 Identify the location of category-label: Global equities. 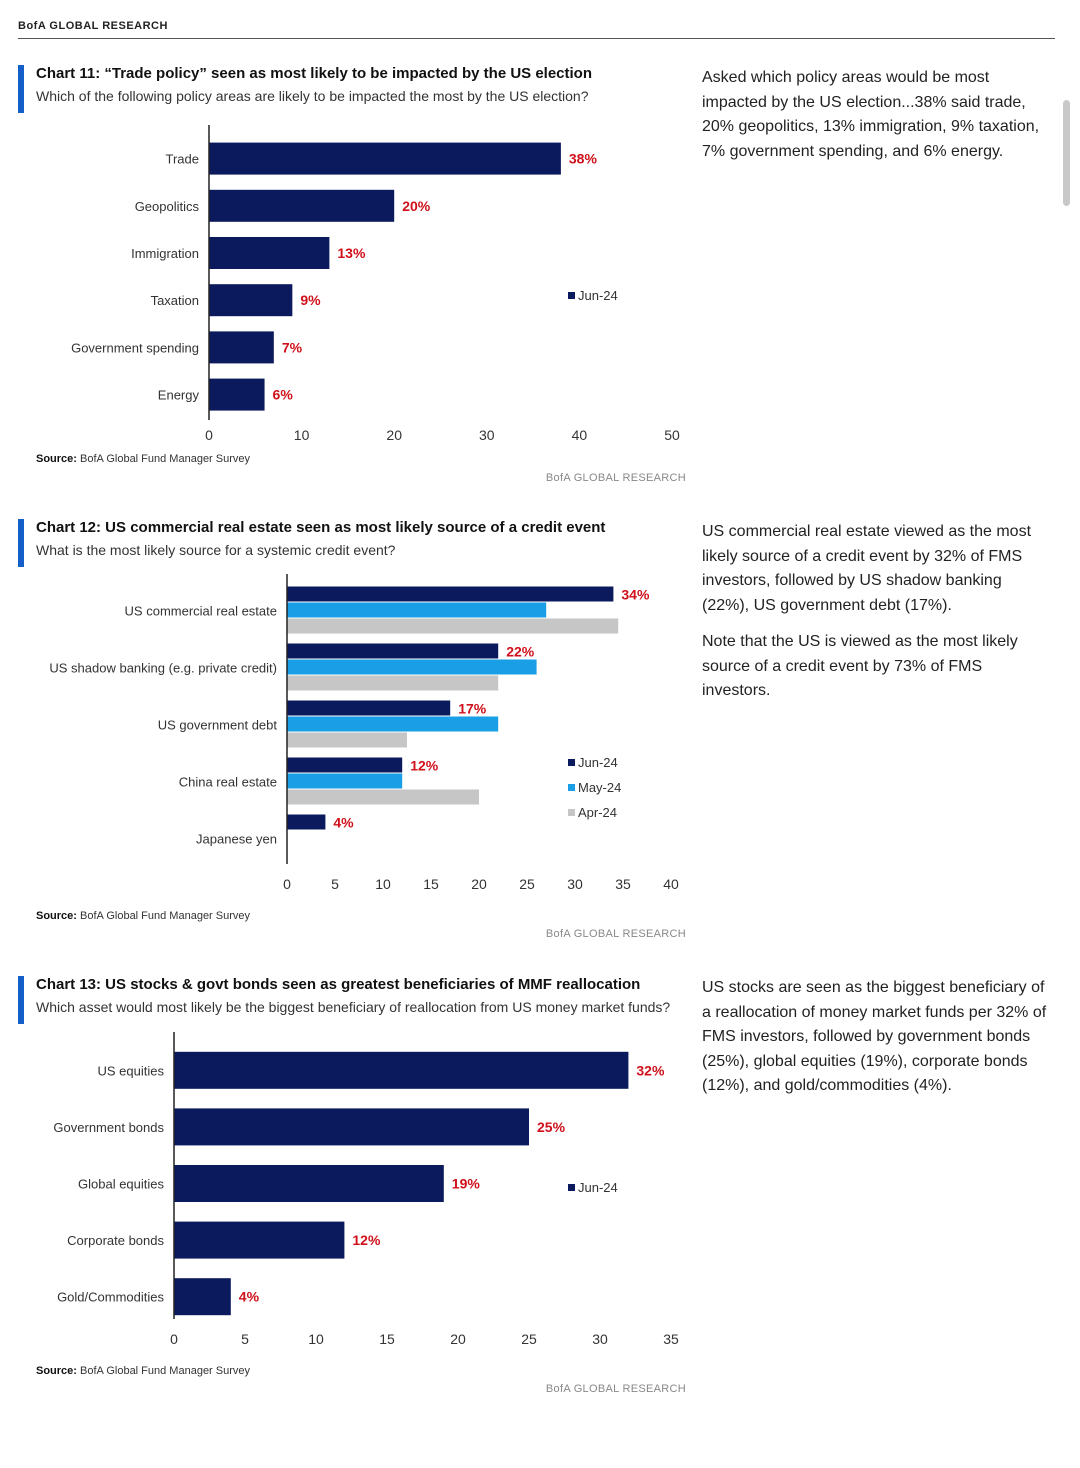
(121, 1184).